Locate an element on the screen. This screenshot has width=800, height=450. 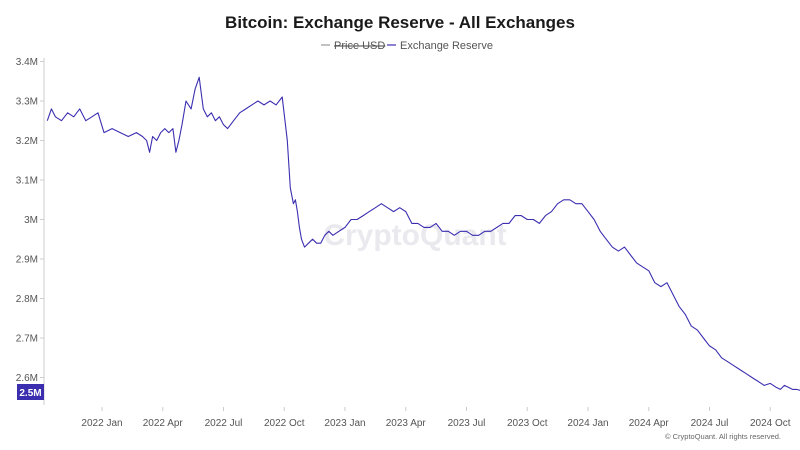
x-tick-label: 2024 Apr is located at coordinates (649, 423).